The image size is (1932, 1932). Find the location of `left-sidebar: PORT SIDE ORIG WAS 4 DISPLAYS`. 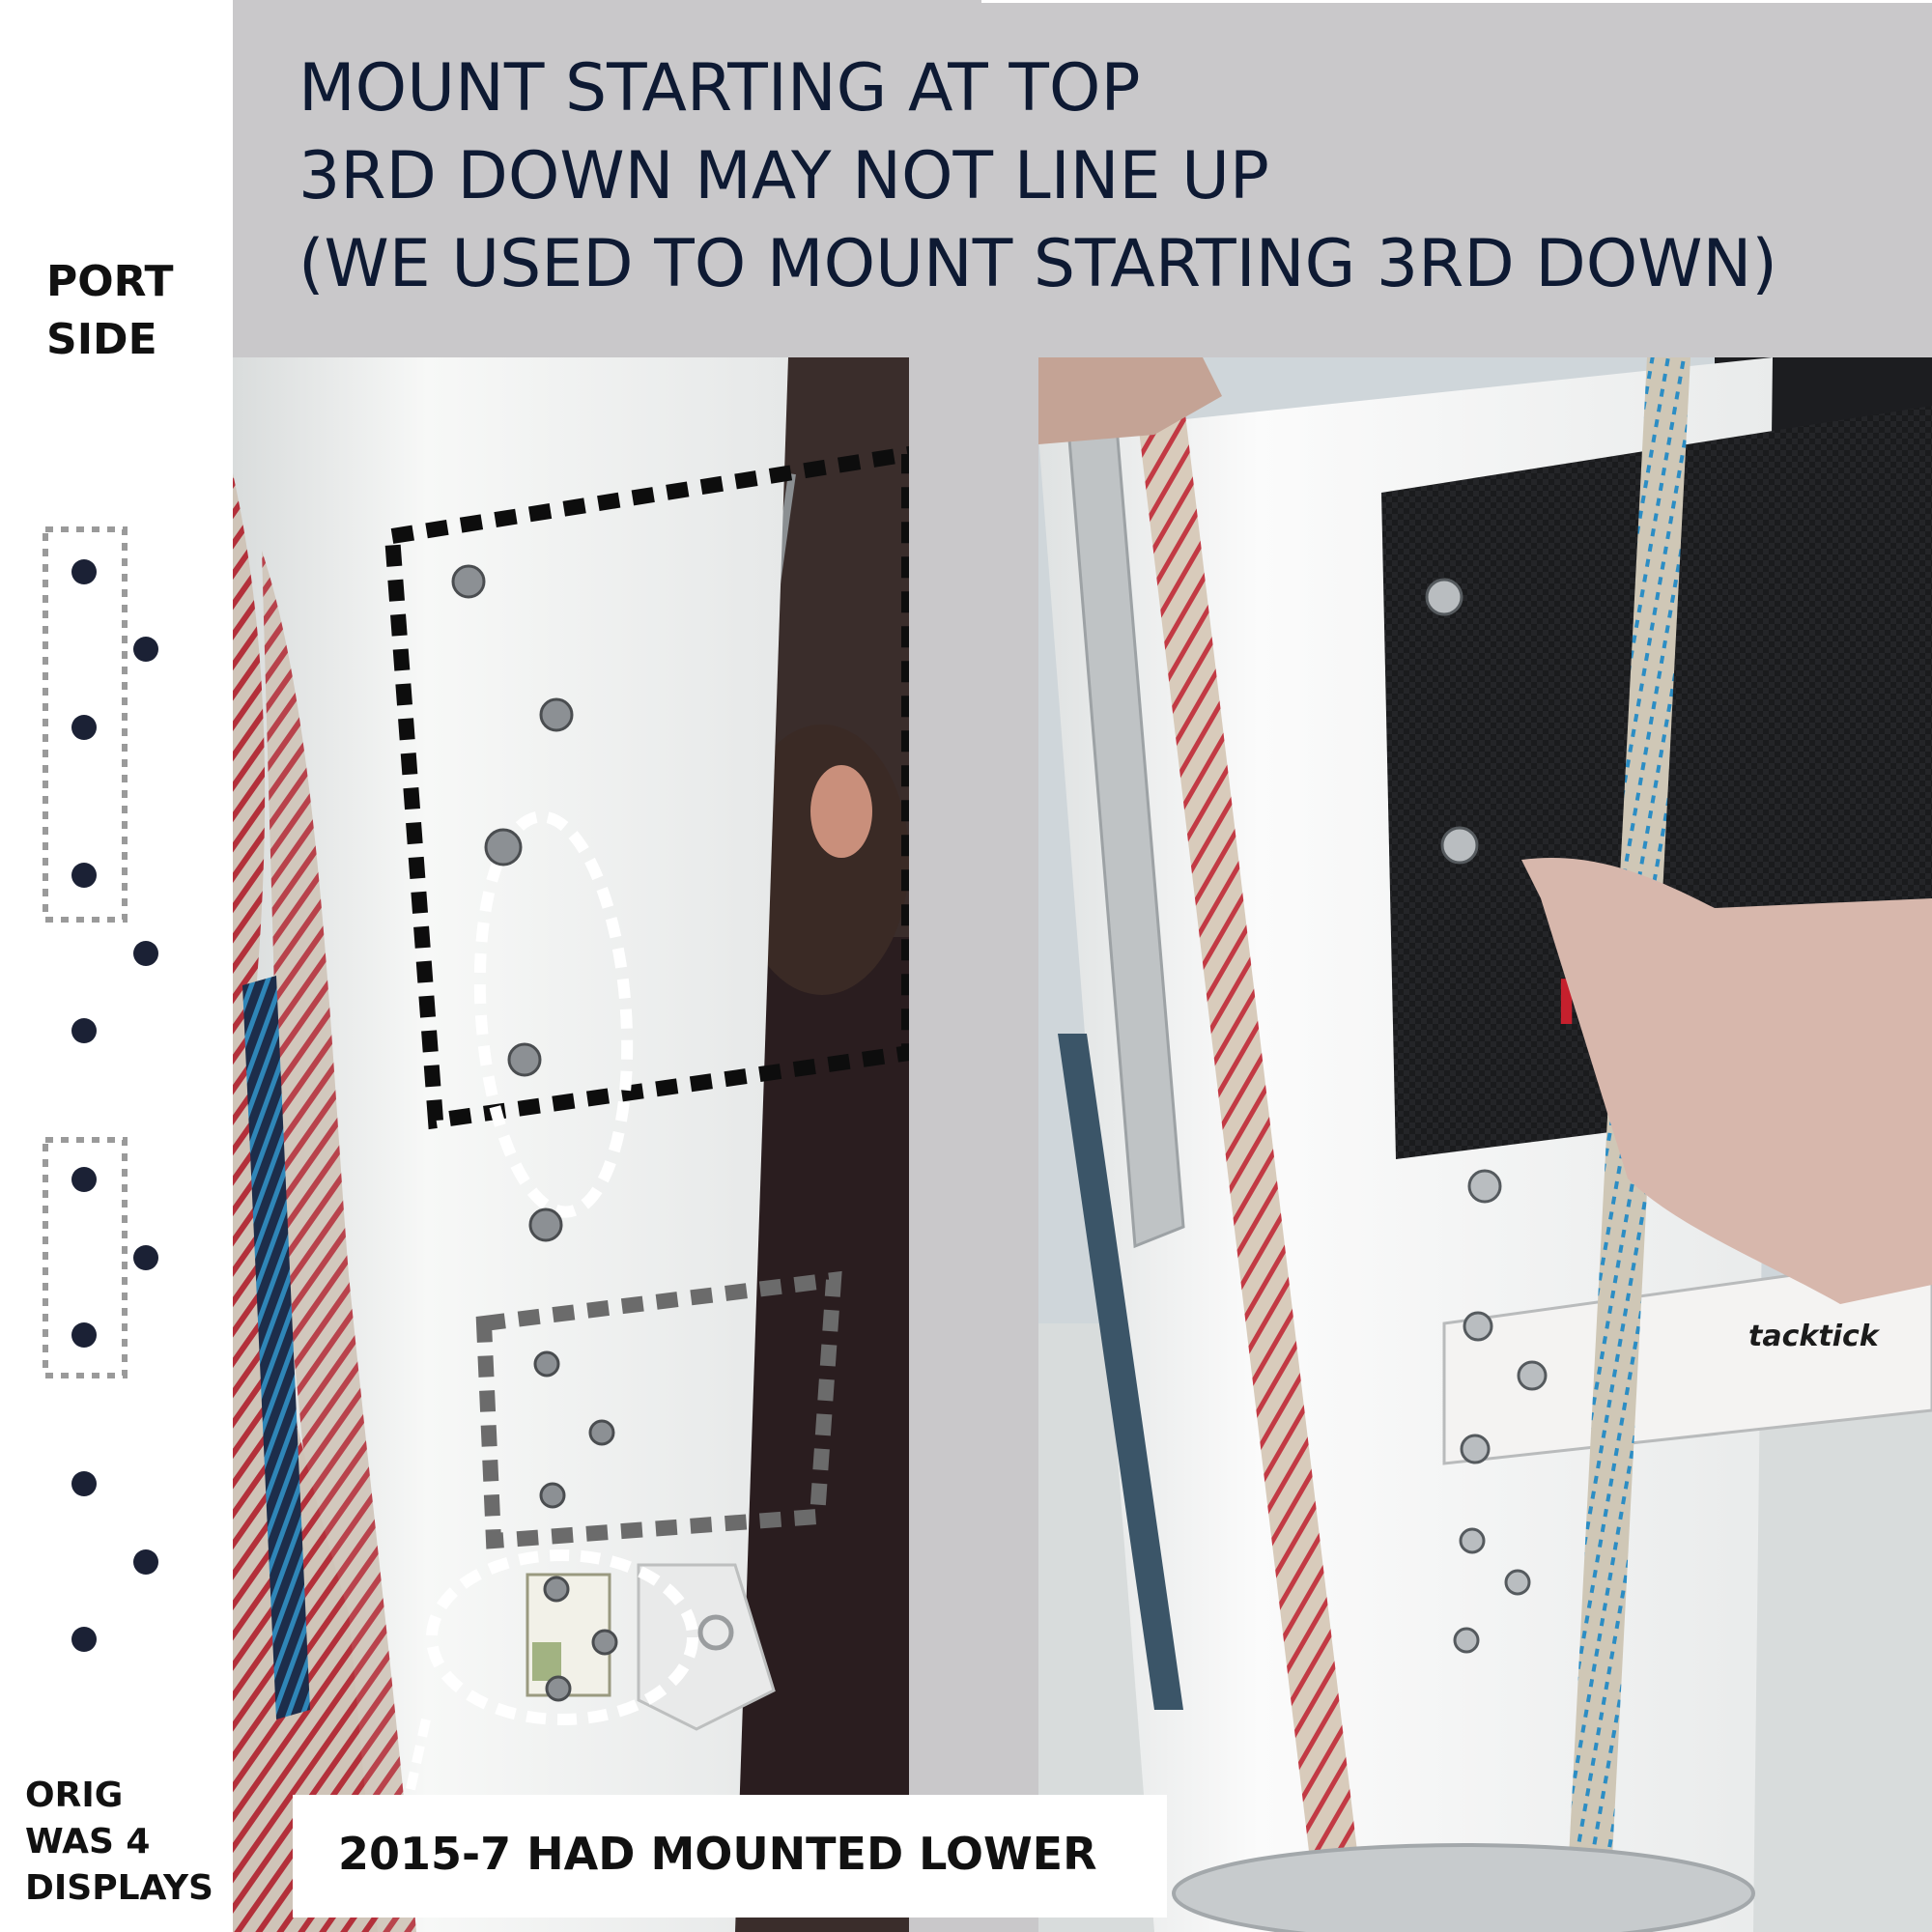

left-sidebar: PORT SIDE ORIG WAS 4 DISPLAYS is located at coordinates (116, 966).